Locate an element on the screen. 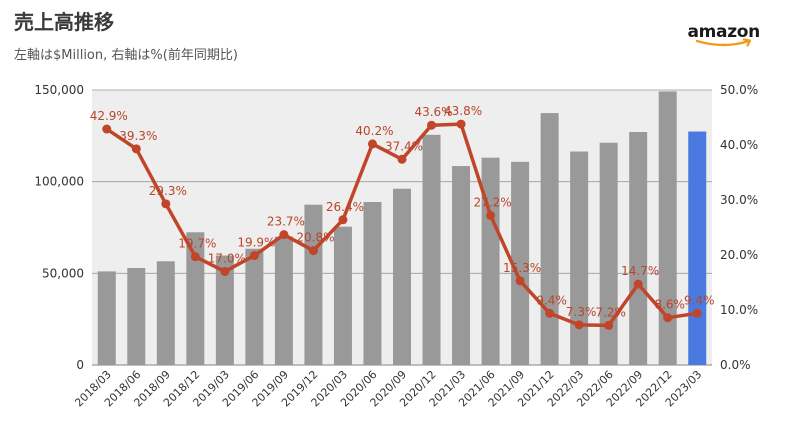  data-label: 14.7% is located at coordinates (640, 271).